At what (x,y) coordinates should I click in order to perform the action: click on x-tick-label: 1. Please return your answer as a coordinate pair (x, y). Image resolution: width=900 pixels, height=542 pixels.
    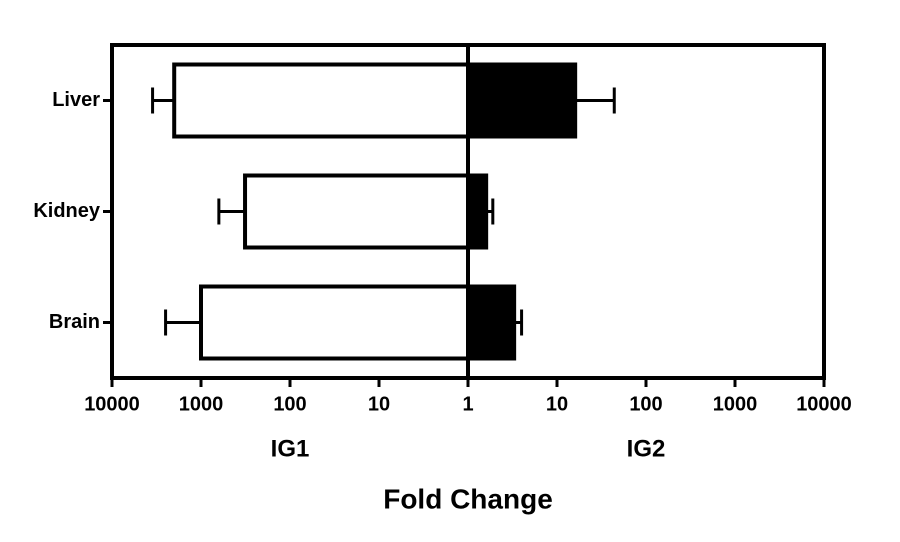
    Looking at the image, I should click on (467, 404).